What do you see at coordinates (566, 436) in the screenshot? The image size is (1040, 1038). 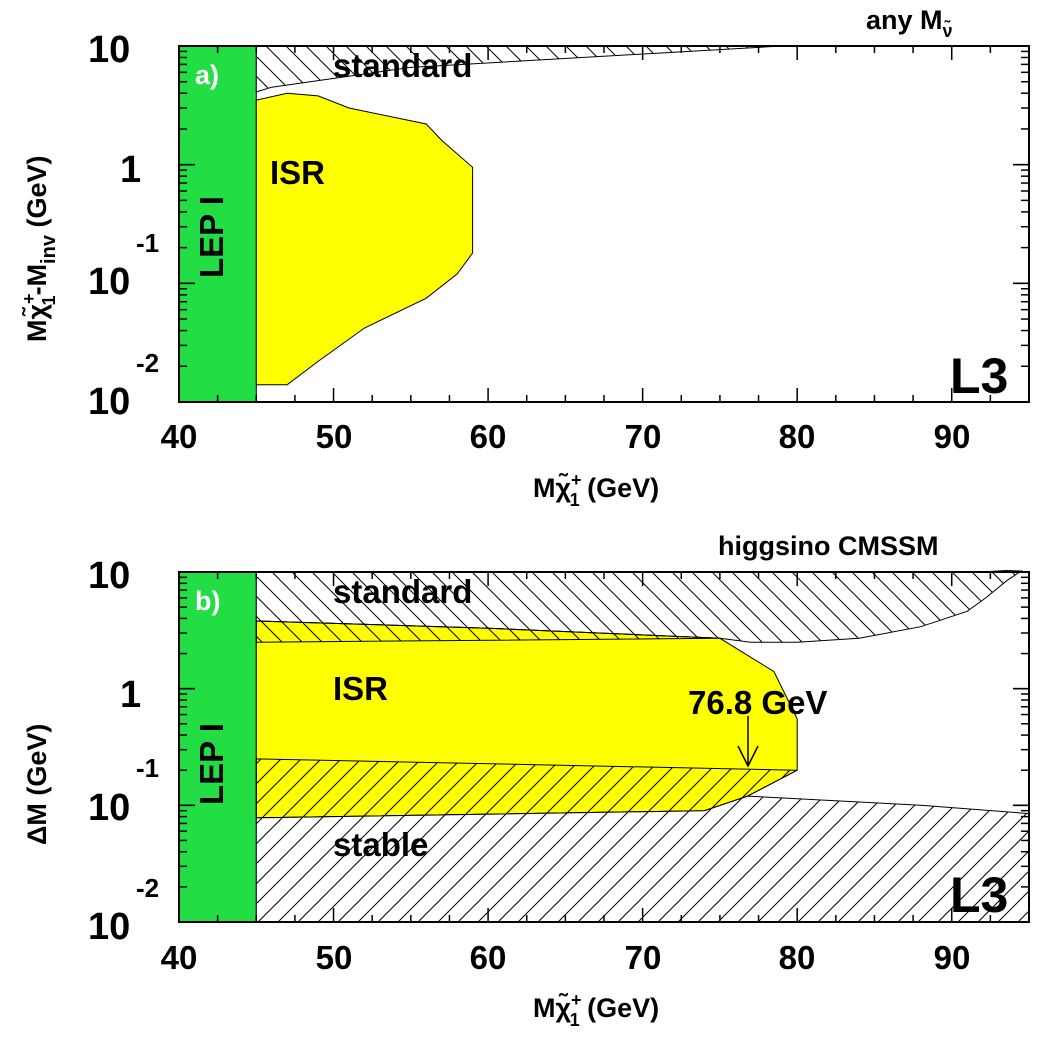 I see `panel-a-x-tick-labels: 40 50 60 70 80 90` at bounding box center [566, 436].